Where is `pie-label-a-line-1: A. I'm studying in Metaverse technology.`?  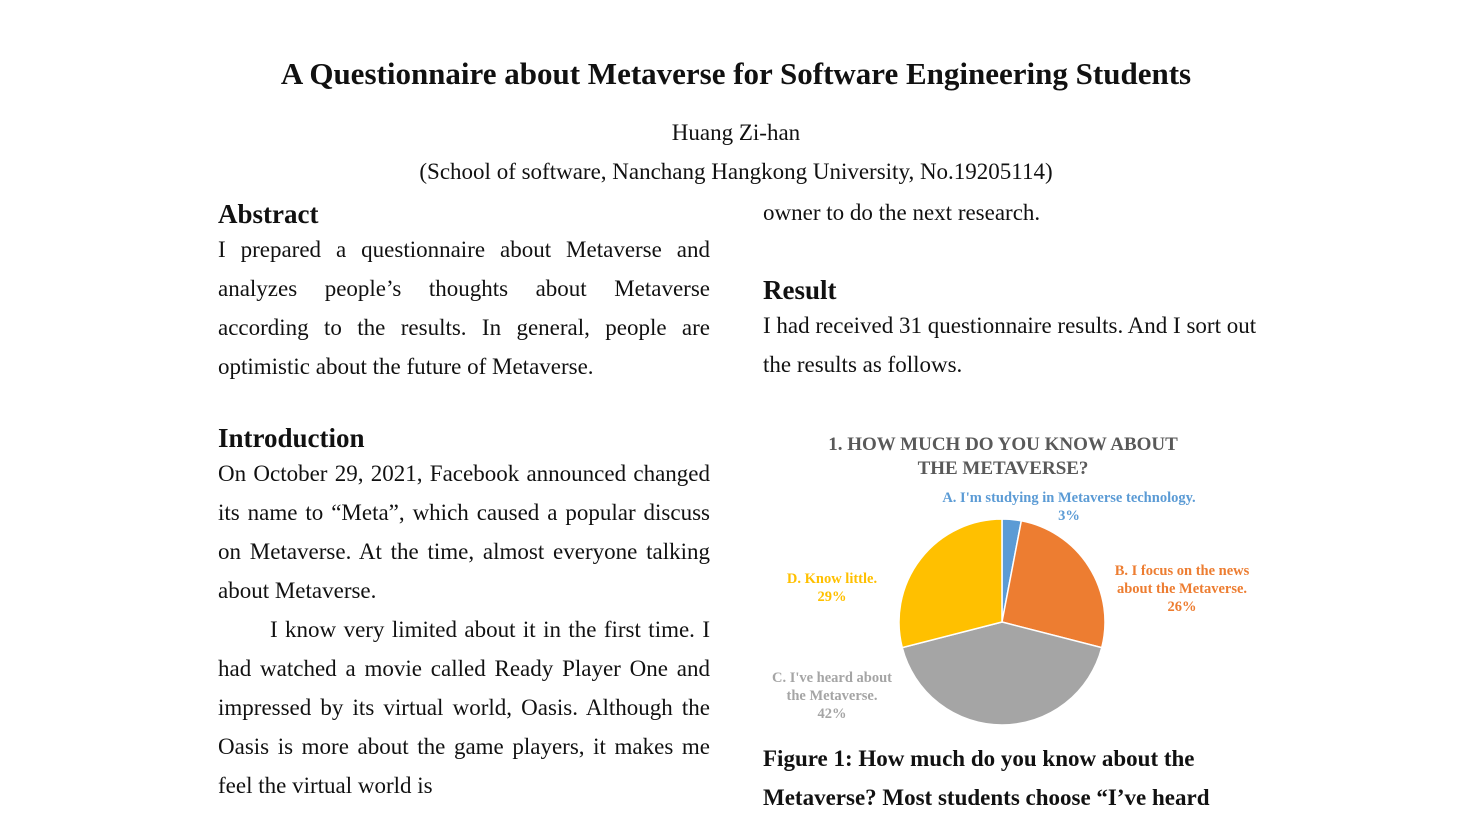
pie-label-a-line-1: A. I'm studying in Metaverse technology. is located at coordinates (1068, 498).